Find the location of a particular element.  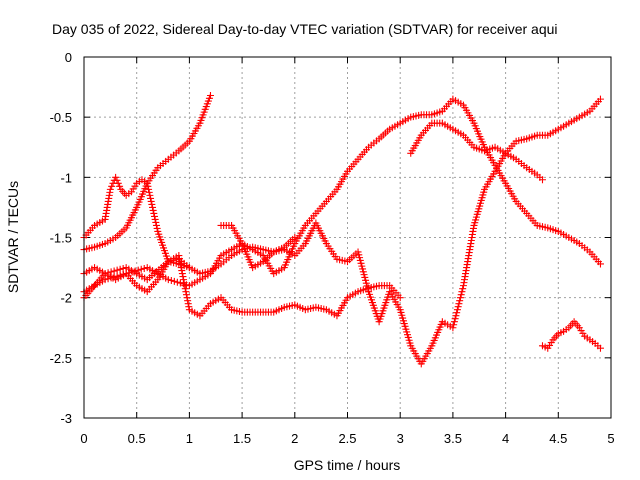

x-tick-label: 2.5 is located at coordinates (347, 438).